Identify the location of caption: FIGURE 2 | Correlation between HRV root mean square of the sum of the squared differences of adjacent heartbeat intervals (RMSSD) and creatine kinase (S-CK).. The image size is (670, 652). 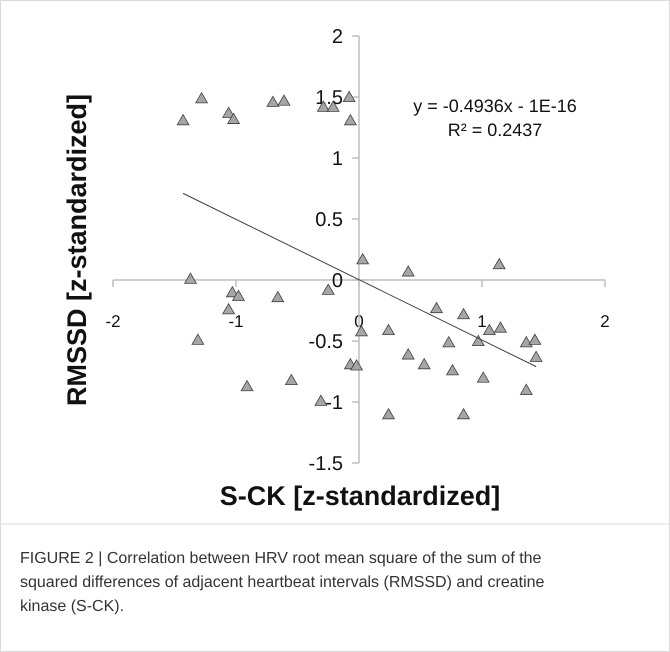
(282, 582).